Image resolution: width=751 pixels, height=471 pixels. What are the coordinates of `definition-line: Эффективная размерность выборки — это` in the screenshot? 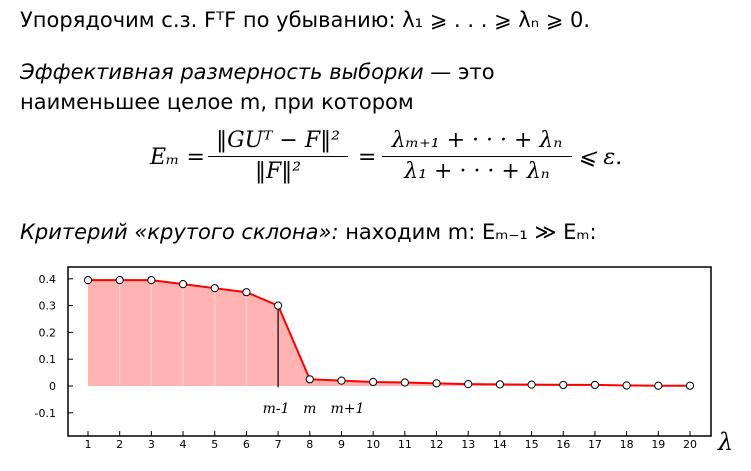 It's located at (257, 72).